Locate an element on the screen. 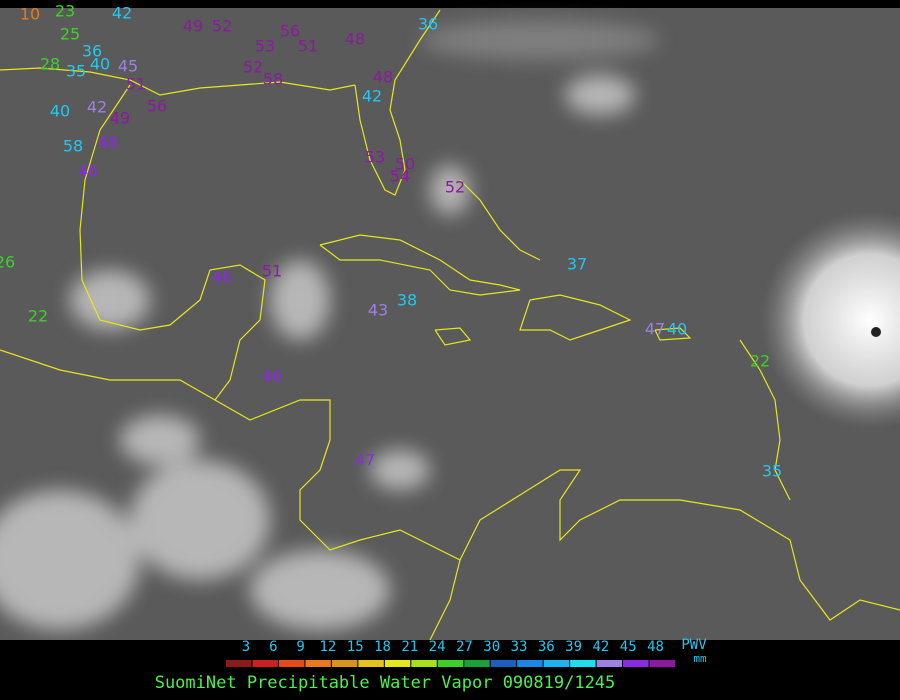 The image size is (900, 700). station-value: 23 is located at coordinates (65, 11).